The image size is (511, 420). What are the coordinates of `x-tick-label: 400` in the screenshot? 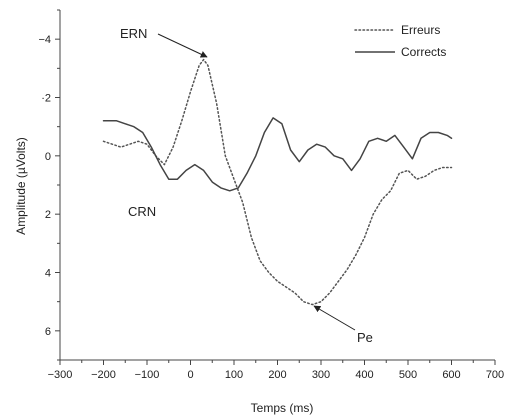 It's located at (364, 375).